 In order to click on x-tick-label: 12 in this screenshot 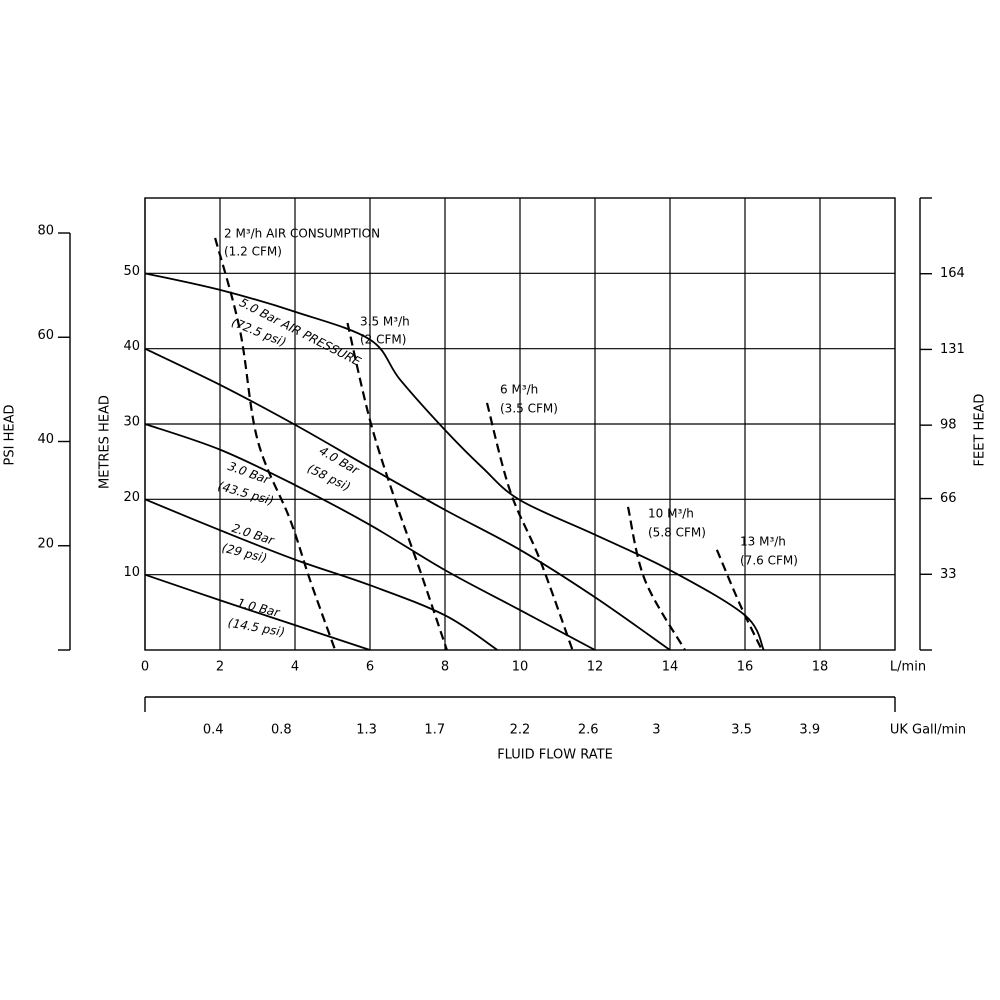, I will do `click(595, 667)`.